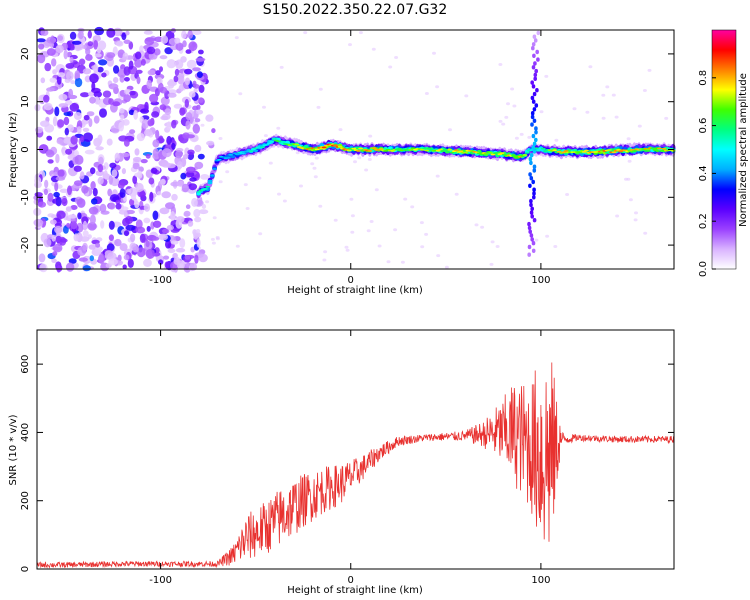 Image resolution: width=750 pixels, height=600 pixels. Describe the element at coordinates (25, 54) in the screenshot. I see `y-tick-label: 20` at that location.